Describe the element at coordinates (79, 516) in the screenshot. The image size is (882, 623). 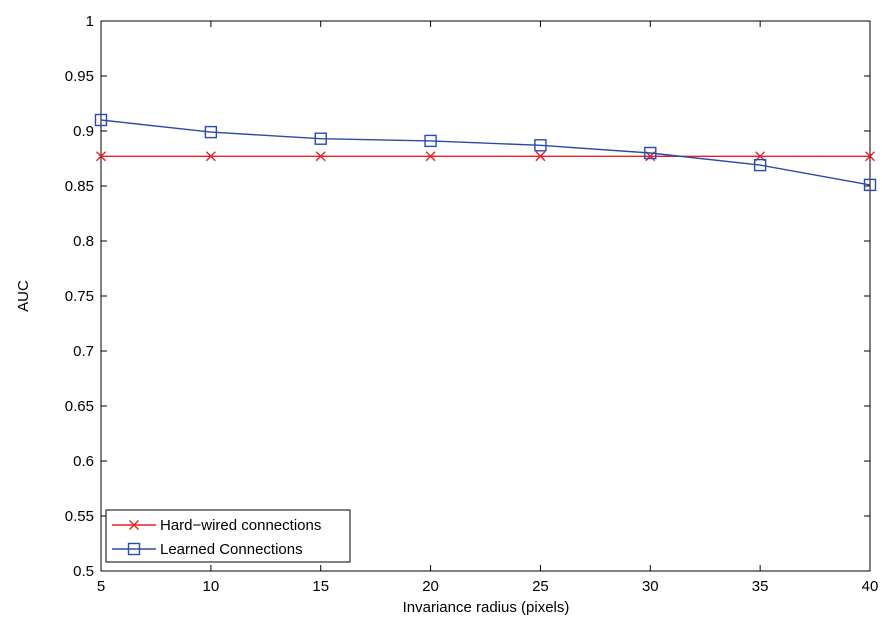
I see `y-tick-label: 0.55` at that location.